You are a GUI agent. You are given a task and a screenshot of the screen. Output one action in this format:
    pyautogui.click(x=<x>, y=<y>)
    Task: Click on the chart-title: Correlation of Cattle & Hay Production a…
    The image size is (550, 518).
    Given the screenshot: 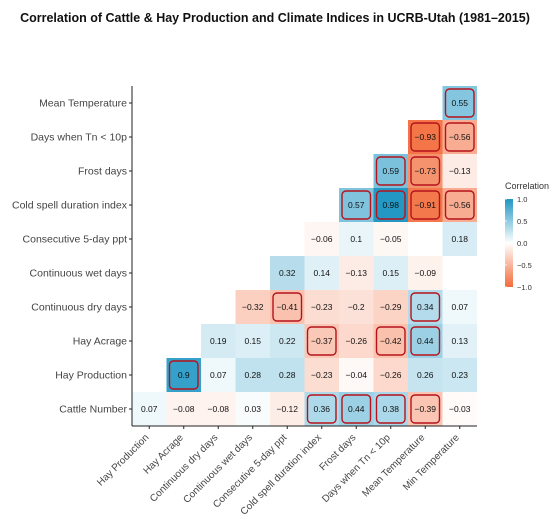 What is the action you would take?
    pyautogui.click(x=275, y=18)
    